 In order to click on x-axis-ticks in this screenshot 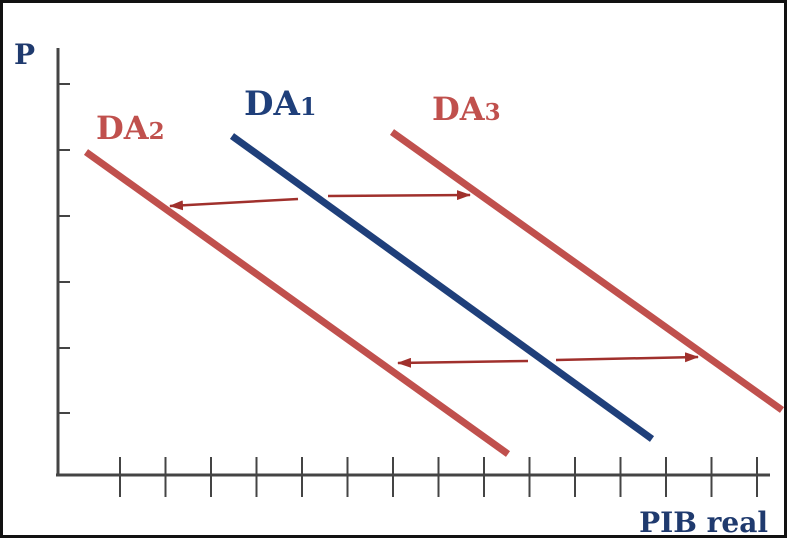, I will do `click(438, 477)`.